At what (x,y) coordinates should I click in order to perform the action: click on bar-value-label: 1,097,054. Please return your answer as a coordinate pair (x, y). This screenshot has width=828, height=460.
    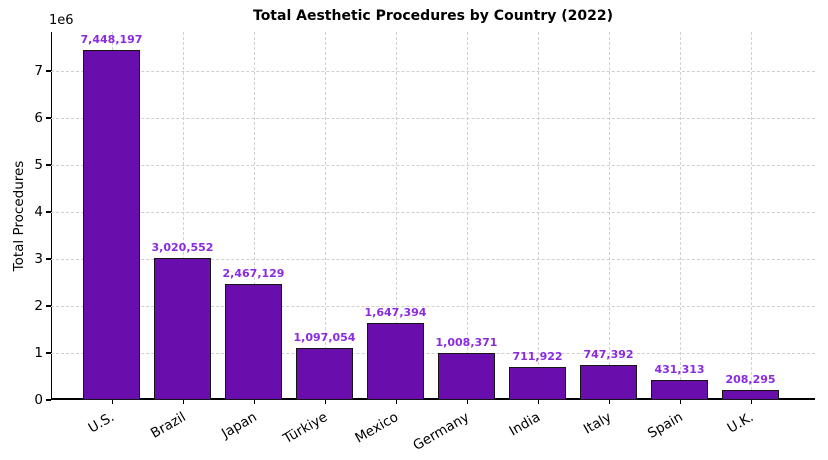
    Looking at the image, I should click on (324, 338).